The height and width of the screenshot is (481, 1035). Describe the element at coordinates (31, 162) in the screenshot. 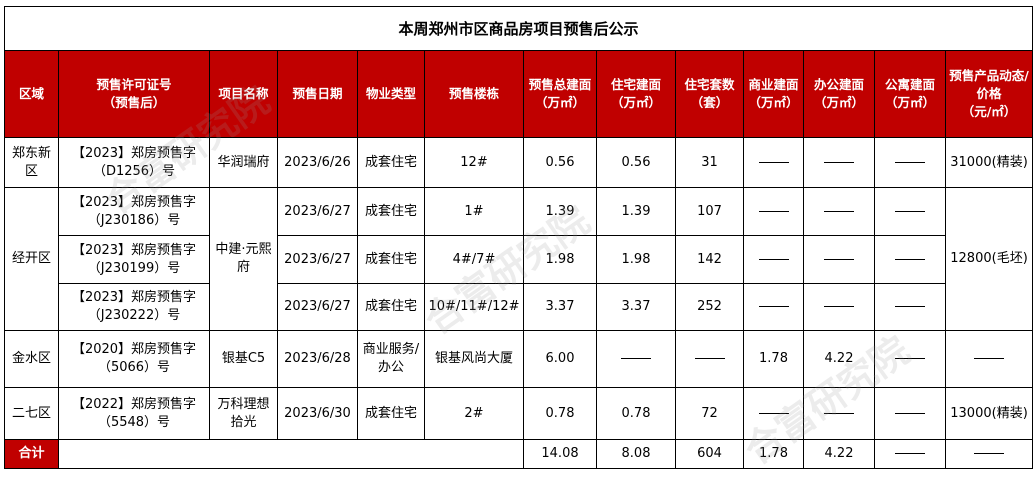

I see `district-cell: 郑东新区` at that location.